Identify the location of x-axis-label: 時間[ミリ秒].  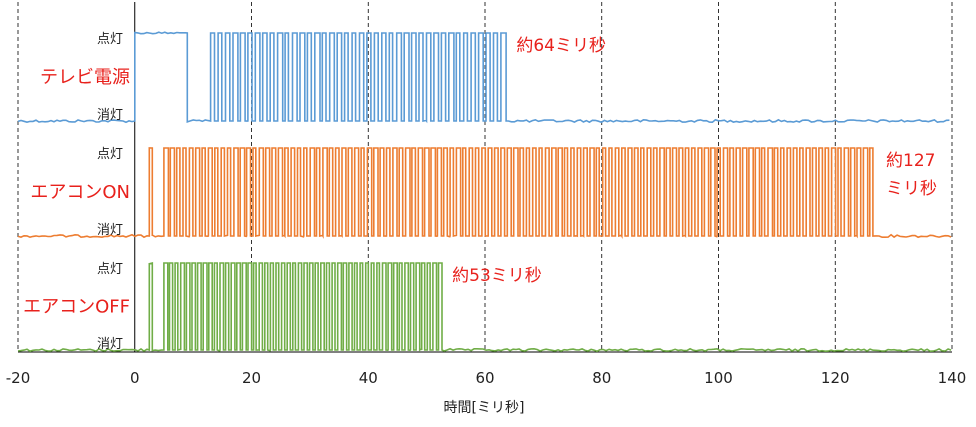
(484, 408).